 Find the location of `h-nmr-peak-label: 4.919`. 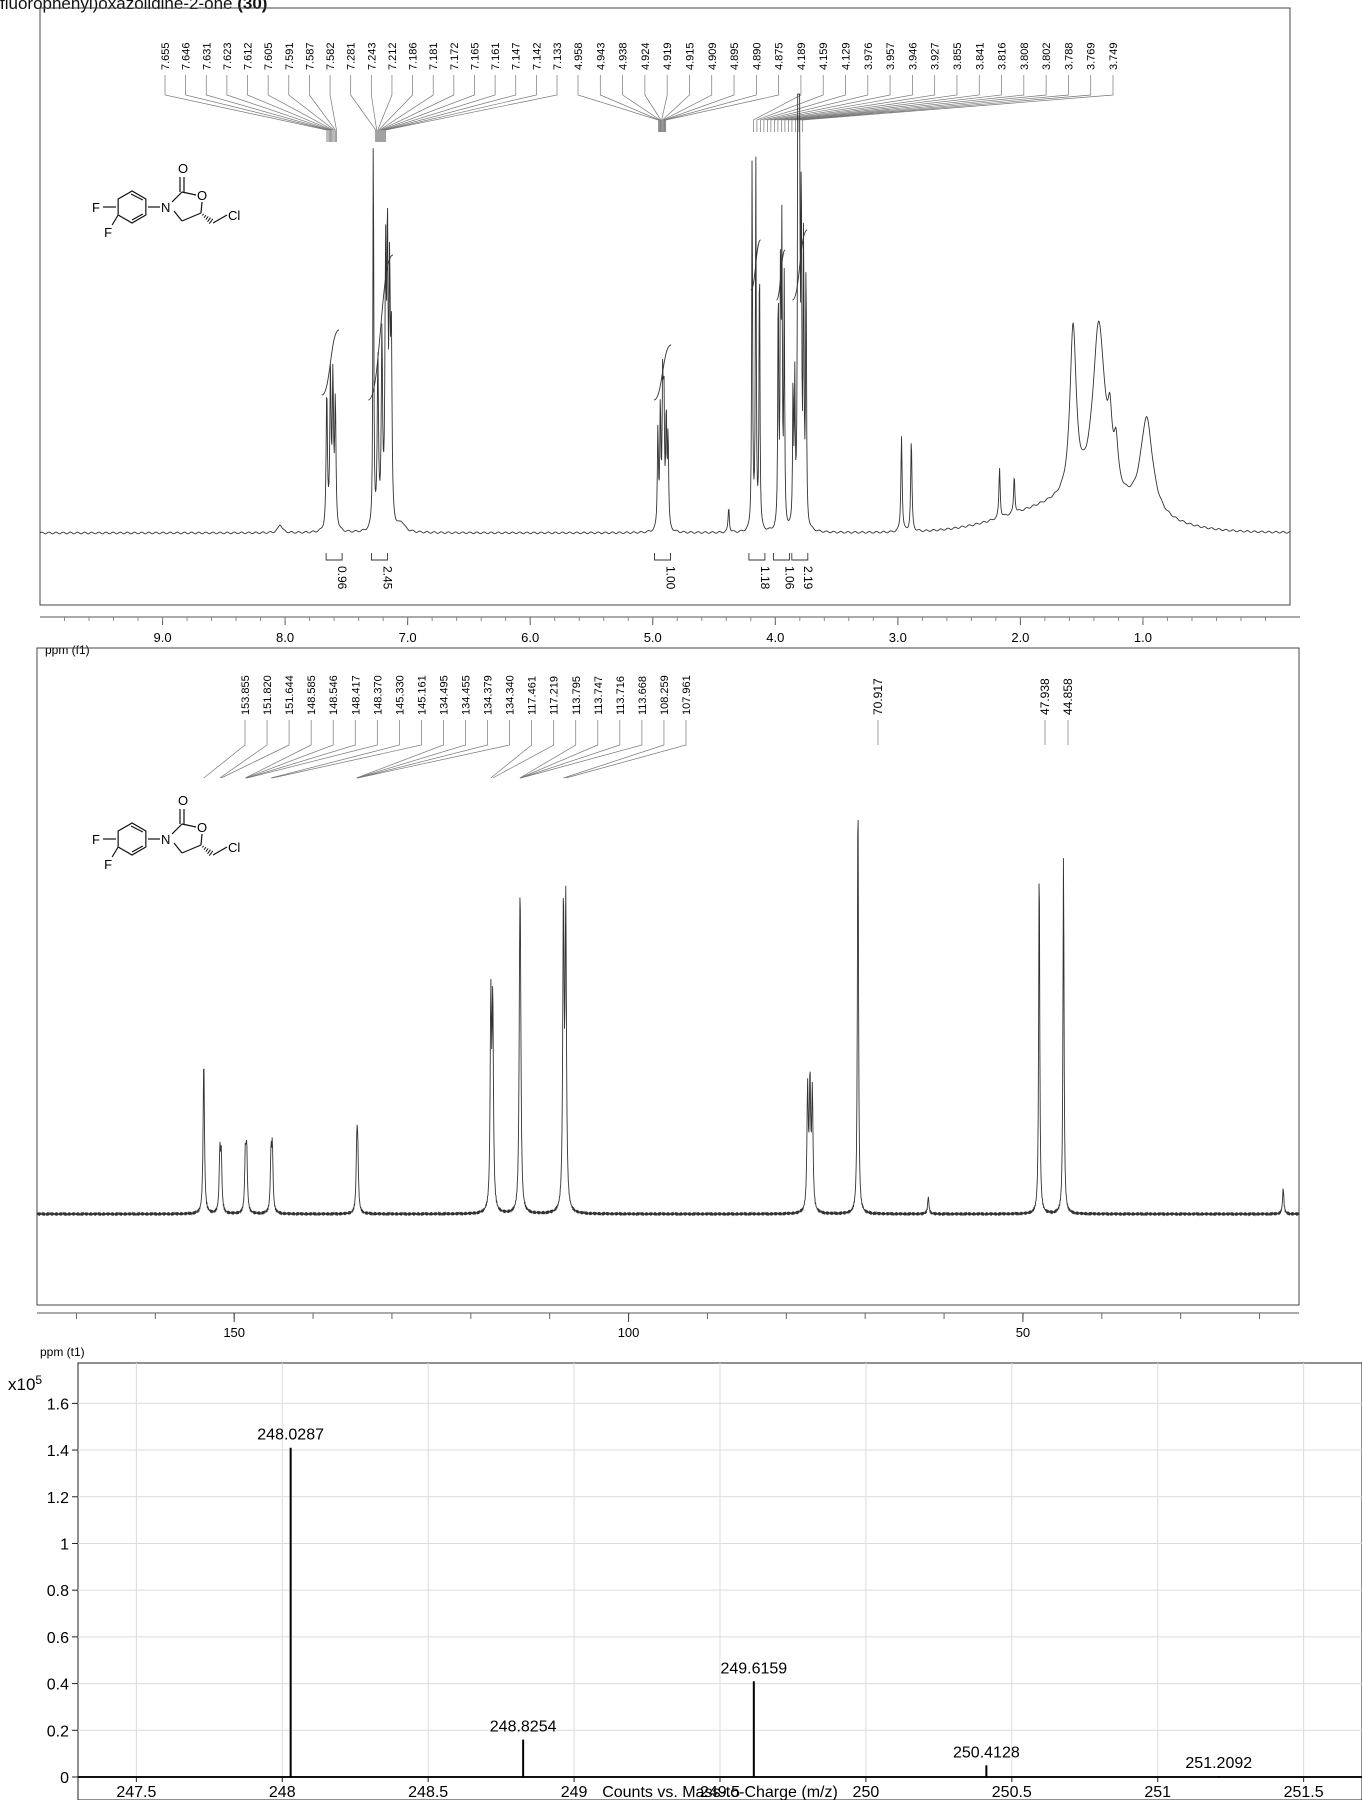

h-nmr-peak-label: 4.919 is located at coordinates (668, 56).